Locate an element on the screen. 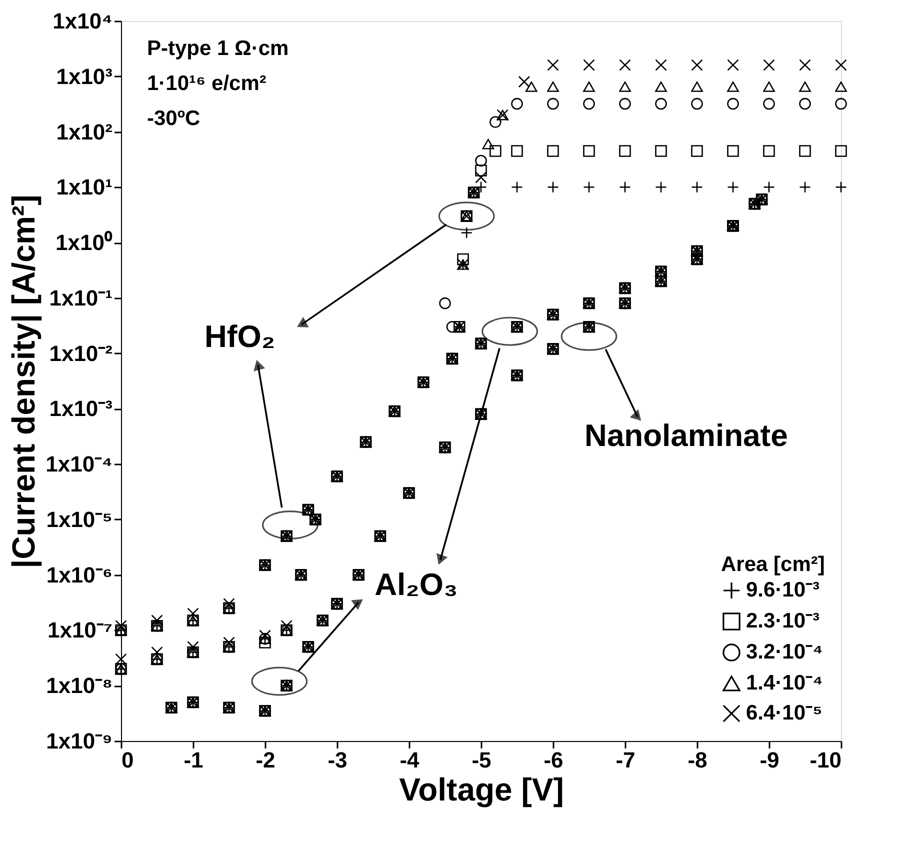  y-axis-title: |Current density| [A/cm²] is located at coordinates (24, 381).